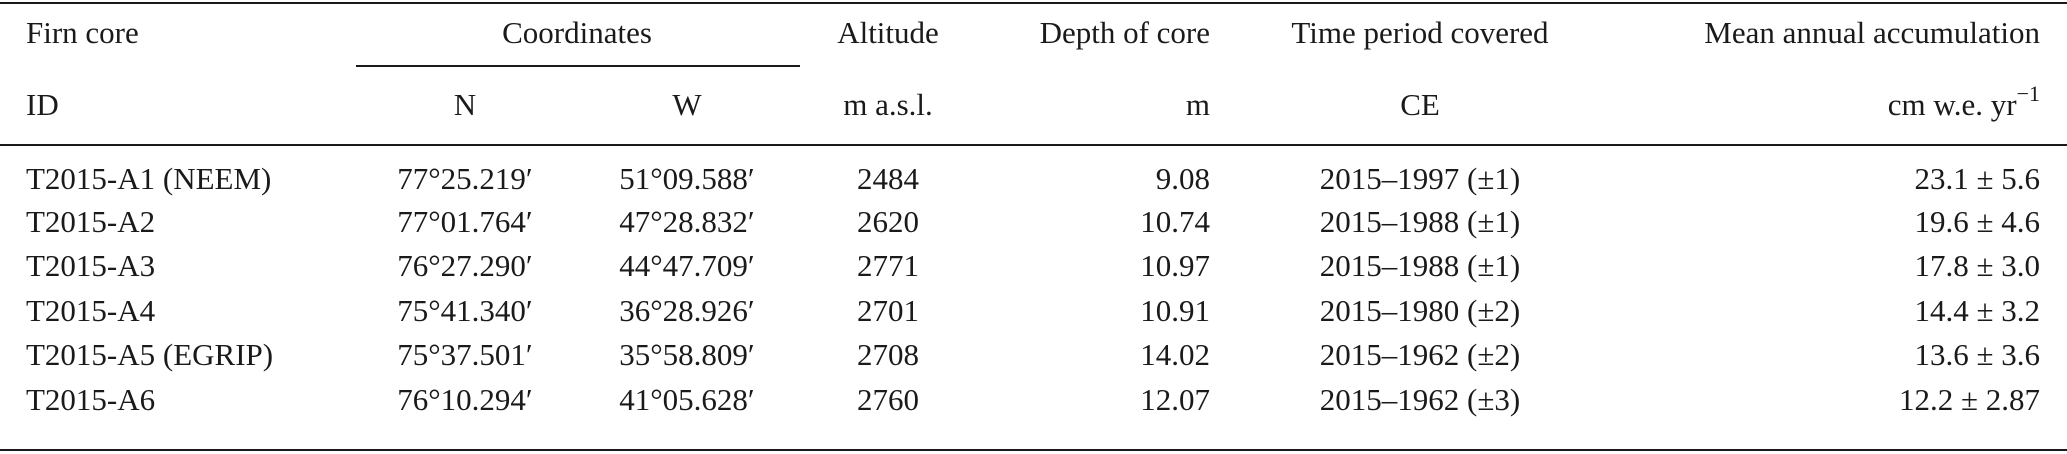 The height and width of the screenshot is (454, 2067). I want to click on table-cell: T2015-A3, so click(90, 265).